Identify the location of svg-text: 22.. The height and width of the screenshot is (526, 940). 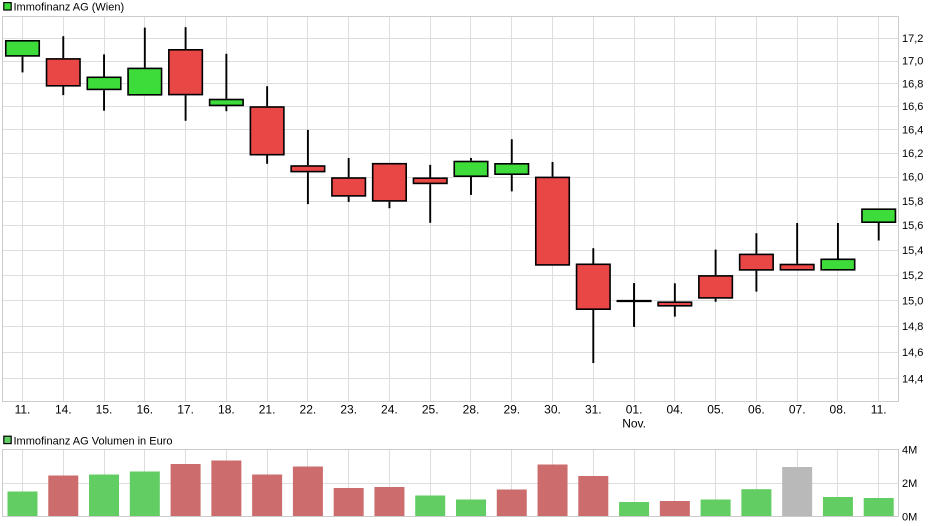
(308, 409).